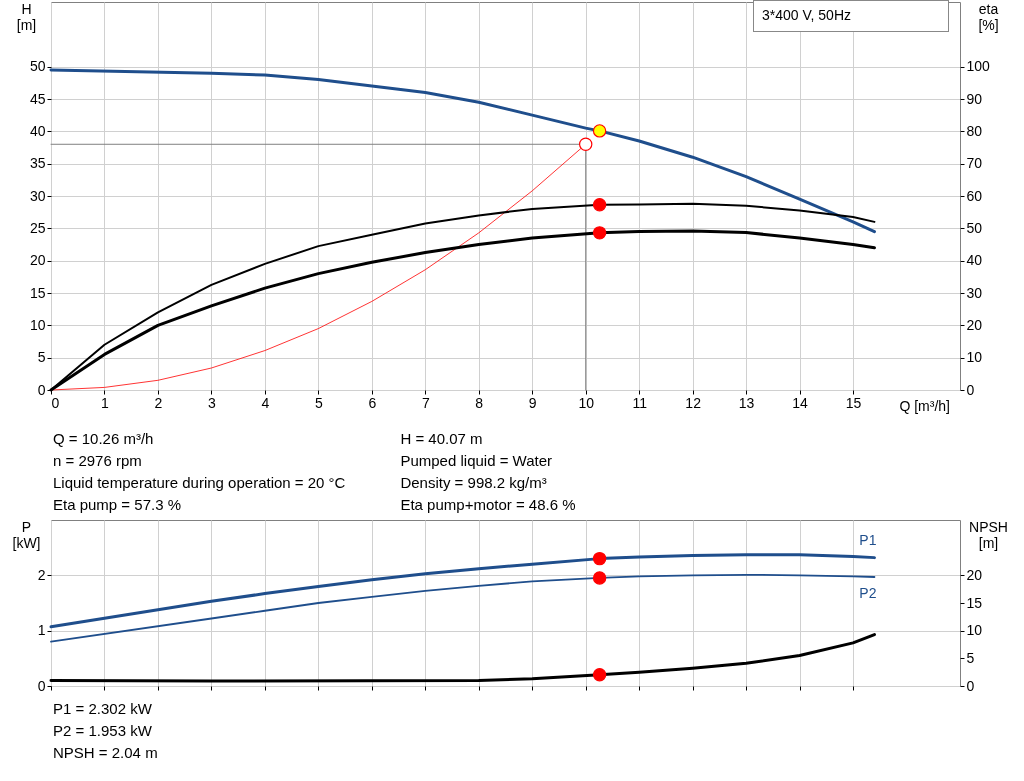 The width and height of the screenshot is (1024, 781). What do you see at coordinates (974, 292) in the screenshot?
I see `y2-tick-label: 30` at bounding box center [974, 292].